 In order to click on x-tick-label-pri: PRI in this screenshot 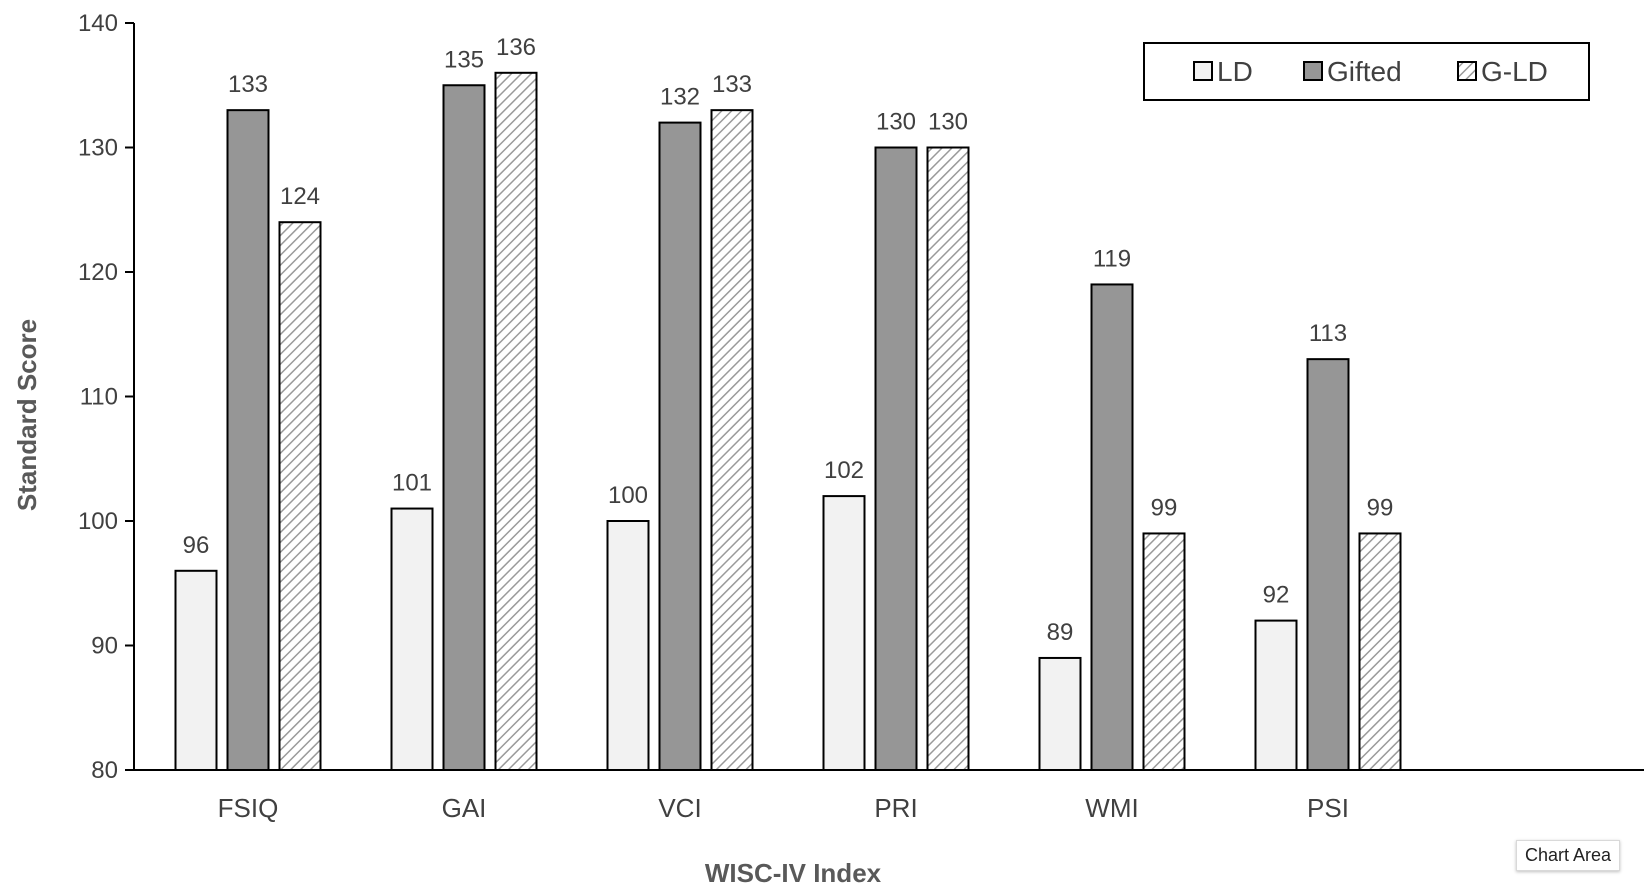, I will do `click(895, 808)`.